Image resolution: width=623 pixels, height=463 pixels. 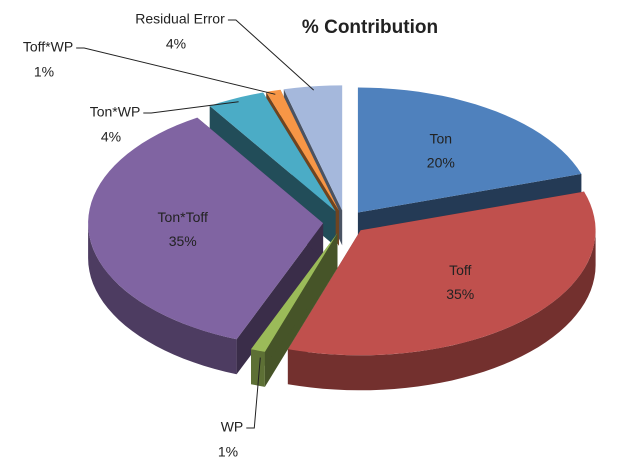 I want to click on slice-label: Ton, so click(x=441, y=139).